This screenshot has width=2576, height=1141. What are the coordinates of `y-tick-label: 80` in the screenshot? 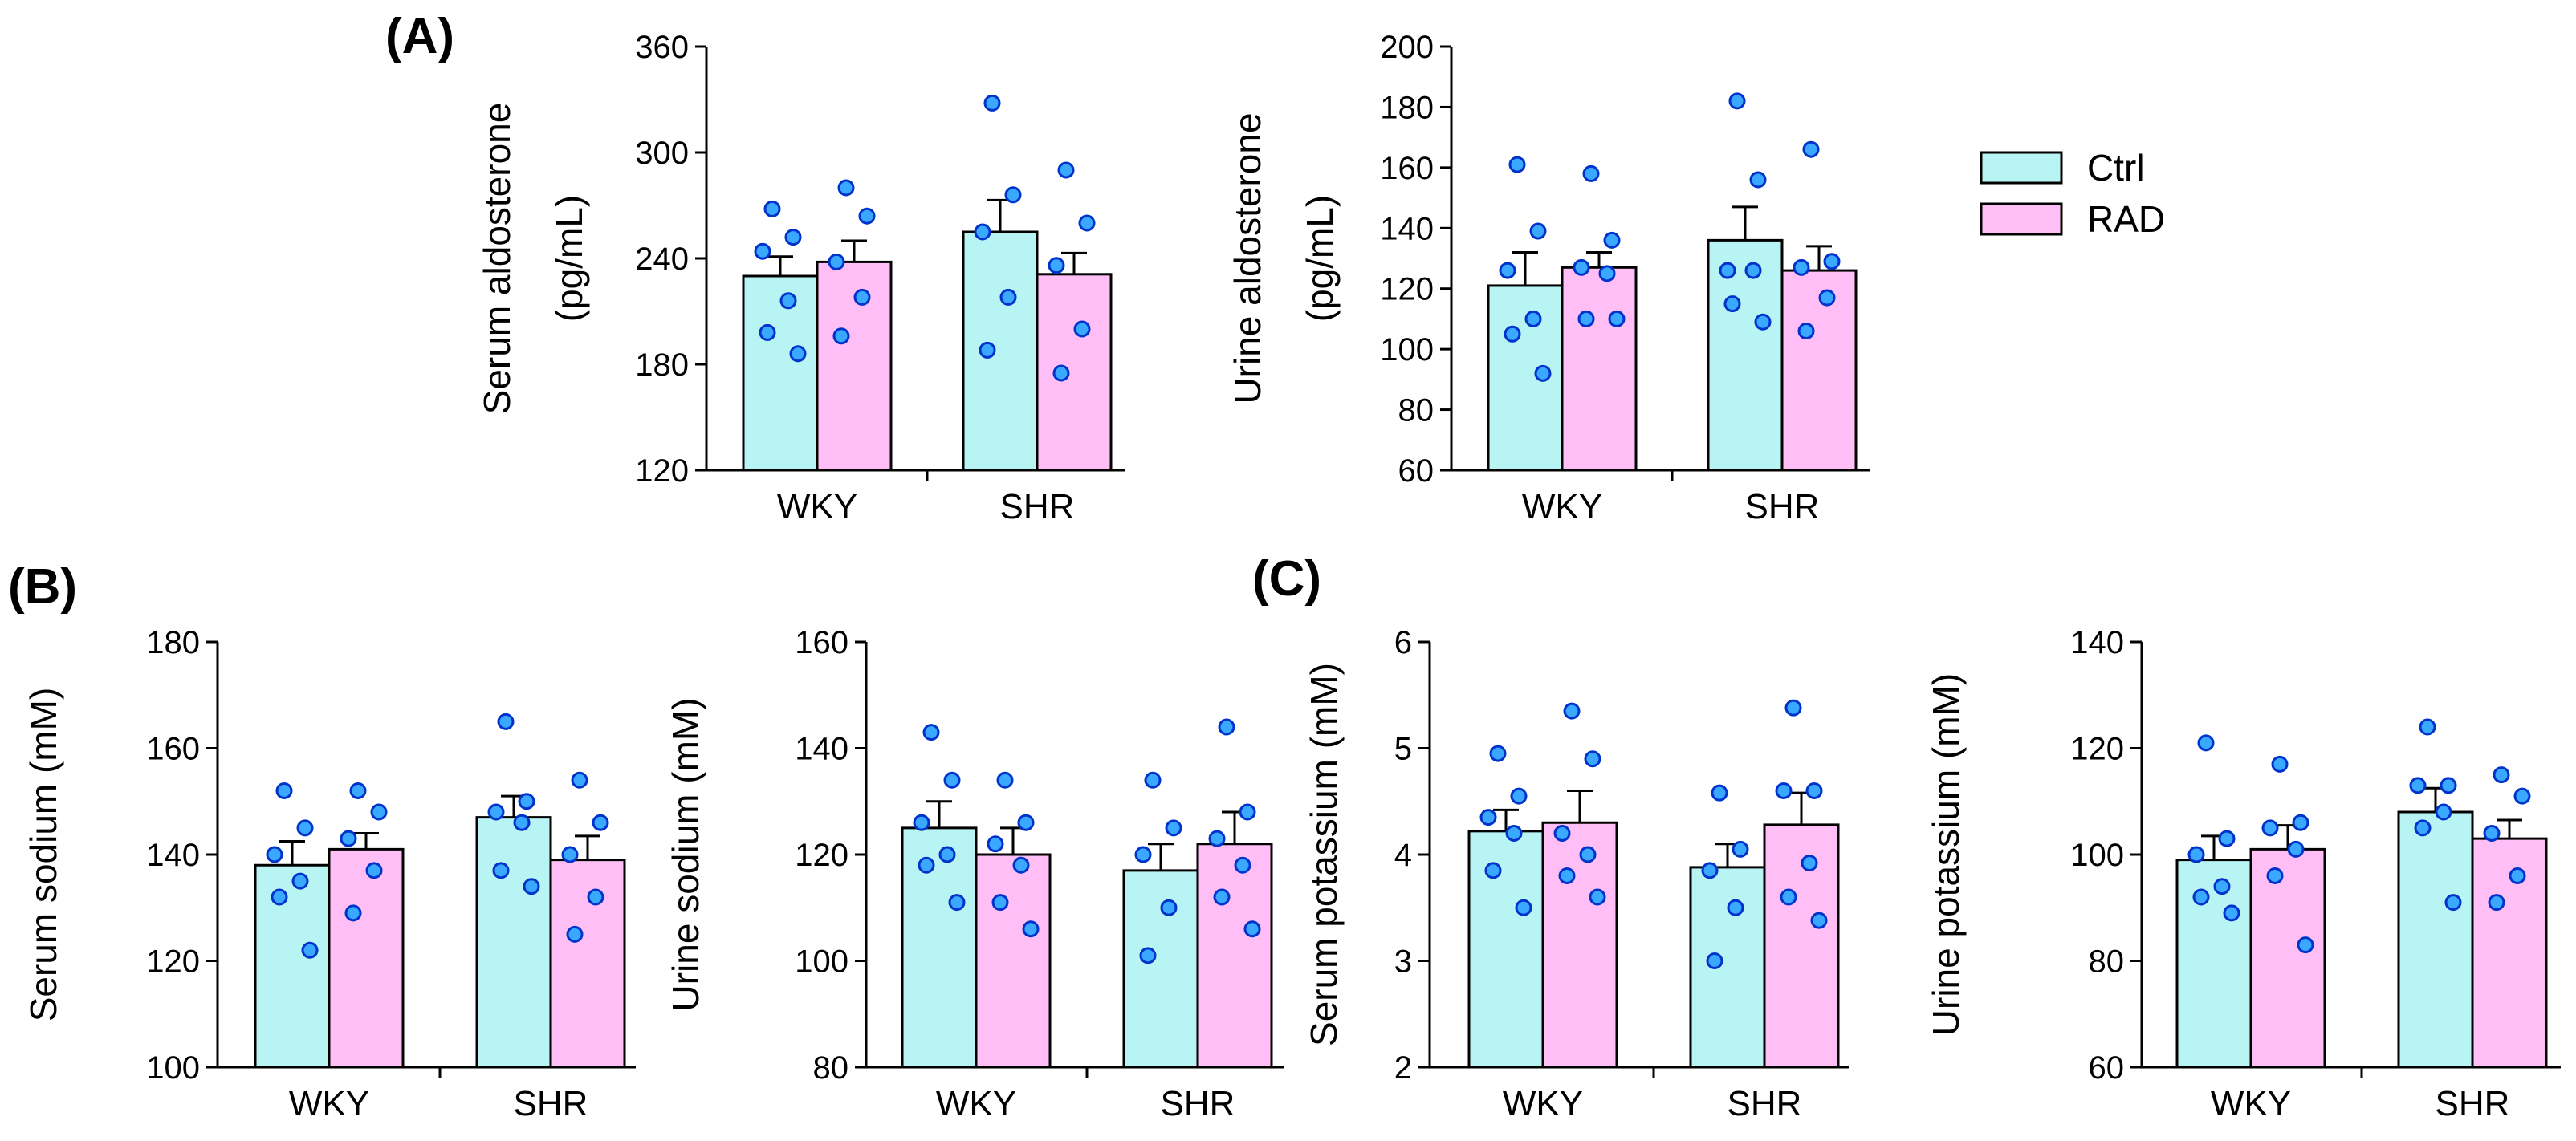 It's located at (831, 1068).